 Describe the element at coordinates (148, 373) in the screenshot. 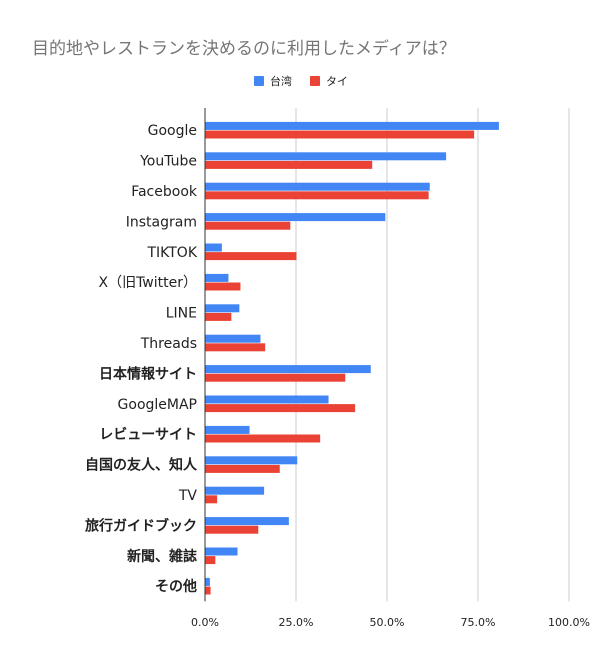

I see `category-label: 日本情報サイト` at that location.